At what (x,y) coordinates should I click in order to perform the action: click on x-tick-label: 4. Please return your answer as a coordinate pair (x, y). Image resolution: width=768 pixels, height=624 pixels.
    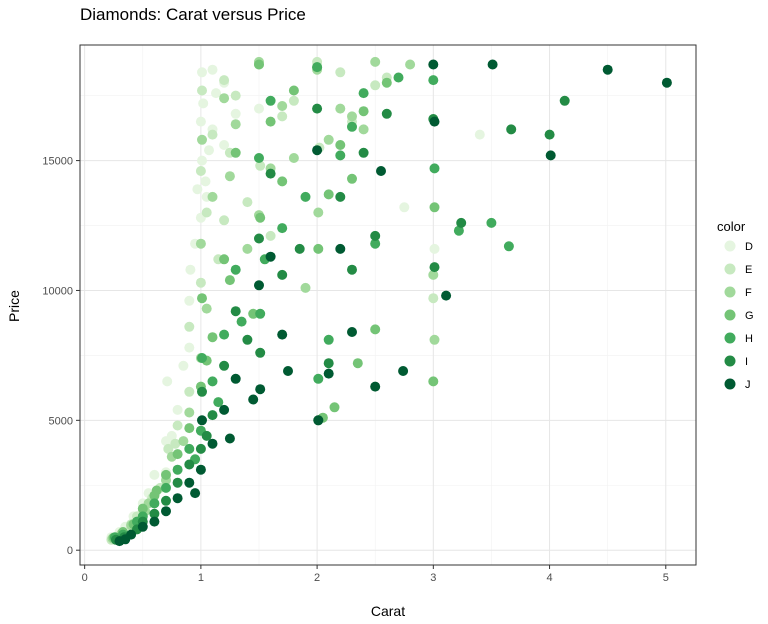
    Looking at the image, I should click on (549, 578).